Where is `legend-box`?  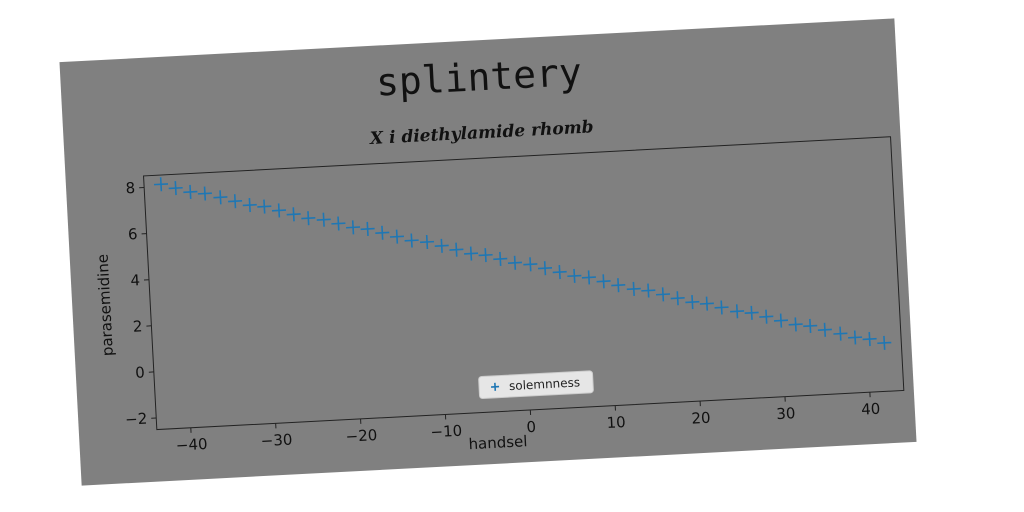
legend-box is located at coordinates (536, 384).